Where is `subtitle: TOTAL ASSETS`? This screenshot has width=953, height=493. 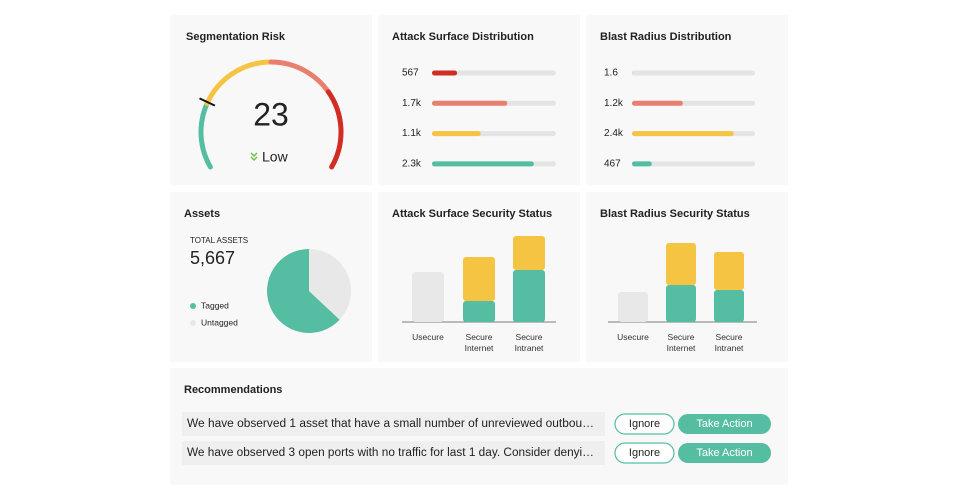
subtitle: TOTAL ASSETS is located at coordinates (219, 240).